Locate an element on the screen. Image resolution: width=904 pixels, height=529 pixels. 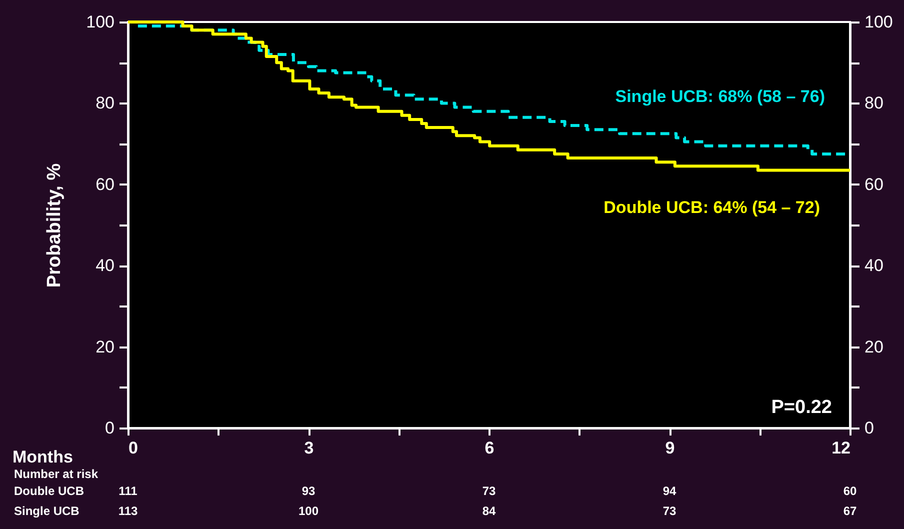
y2-tick-label: 60 is located at coordinates (874, 184).